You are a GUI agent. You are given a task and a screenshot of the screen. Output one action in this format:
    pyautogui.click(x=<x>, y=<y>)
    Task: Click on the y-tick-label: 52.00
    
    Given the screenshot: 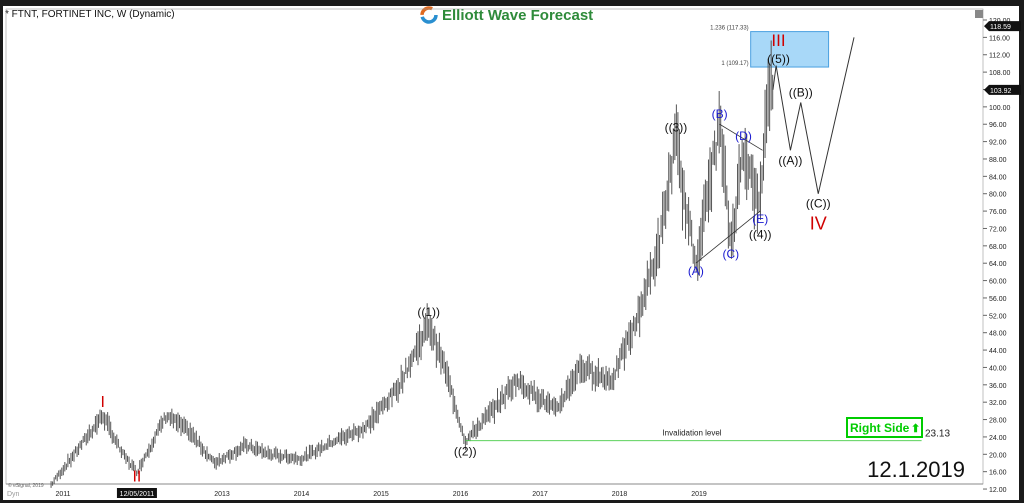 What is the action you would take?
    pyautogui.click(x=998, y=316)
    